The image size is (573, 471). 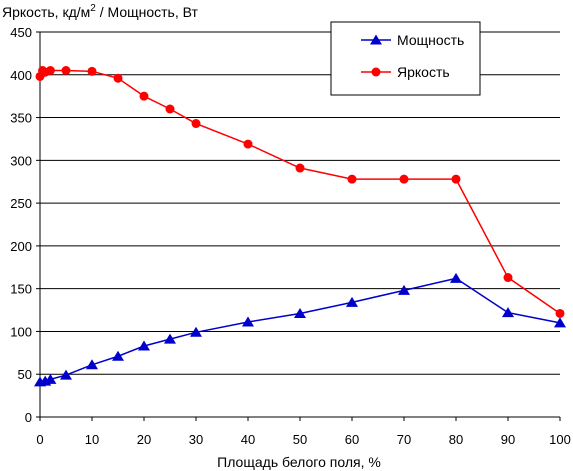 I want to click on y-tick-label: 150, so click(x=21, y=289).